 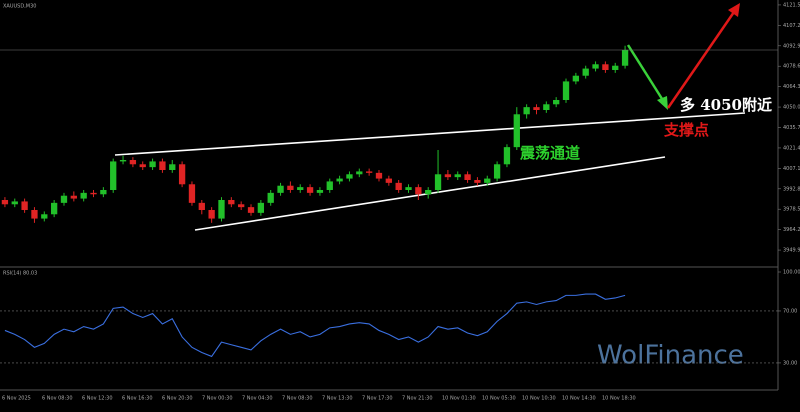 What do you see at coordinates (791, 148) in the screenshot?
I see `y-tick-label: 4021.45` at bounding box center [791, 148].